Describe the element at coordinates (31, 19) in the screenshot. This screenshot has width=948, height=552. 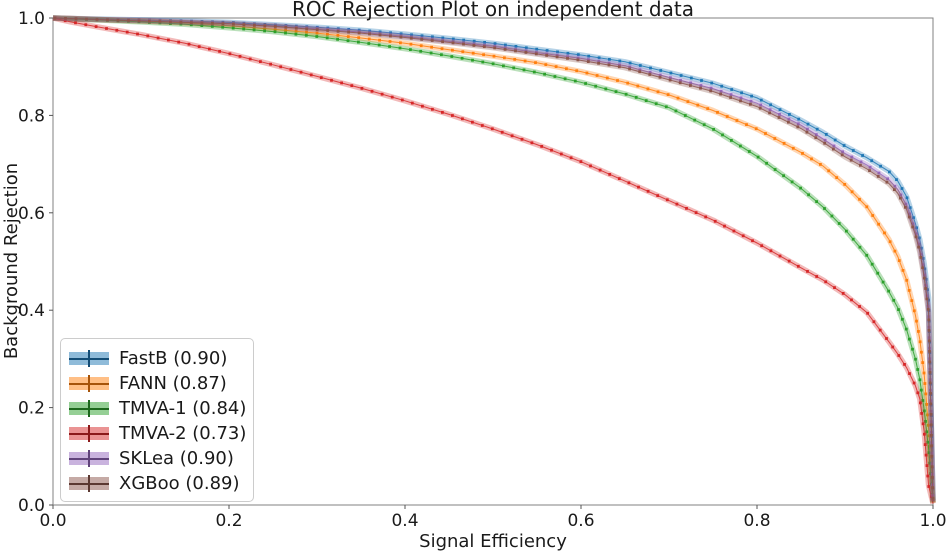
I see `y-tick-label: 1.0` at that location.